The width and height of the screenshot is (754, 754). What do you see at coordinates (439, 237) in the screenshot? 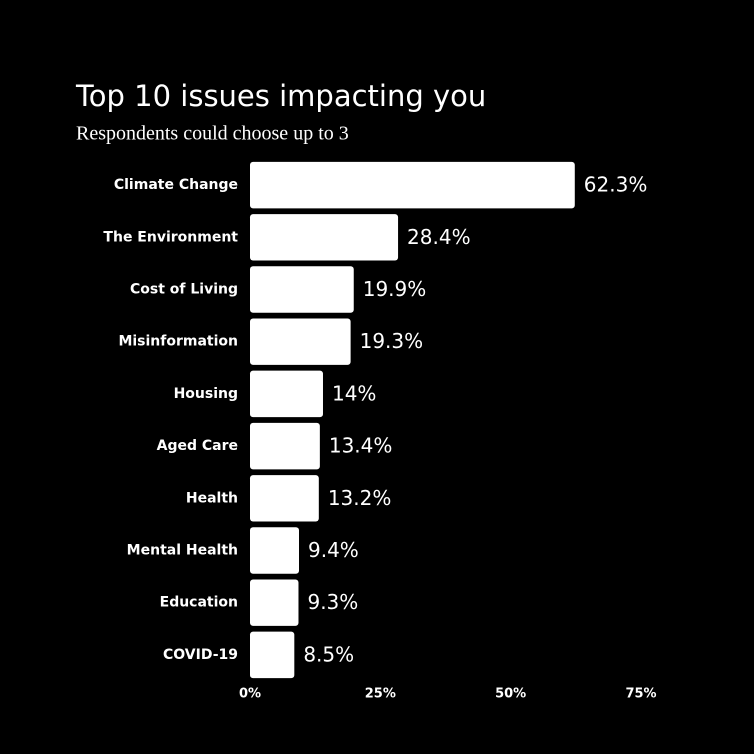
I see `value-label: 28.4%` at bounding box center [439, 237].